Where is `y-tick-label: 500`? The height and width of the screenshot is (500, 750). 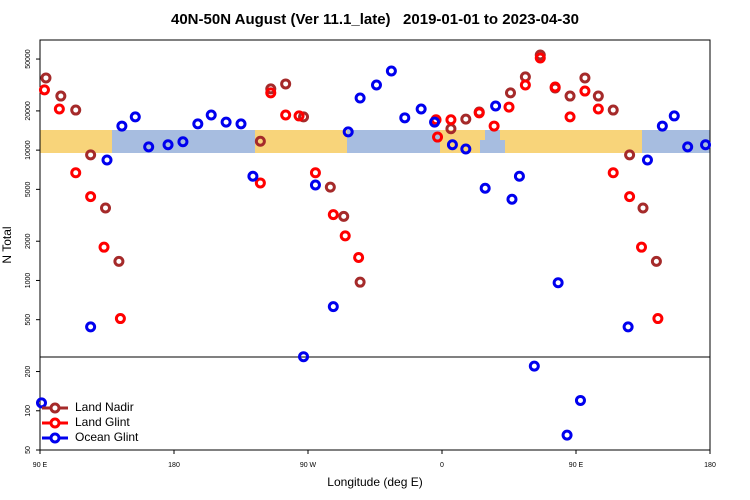 y-tick-label: 500 is located at coordinates (28, 320).